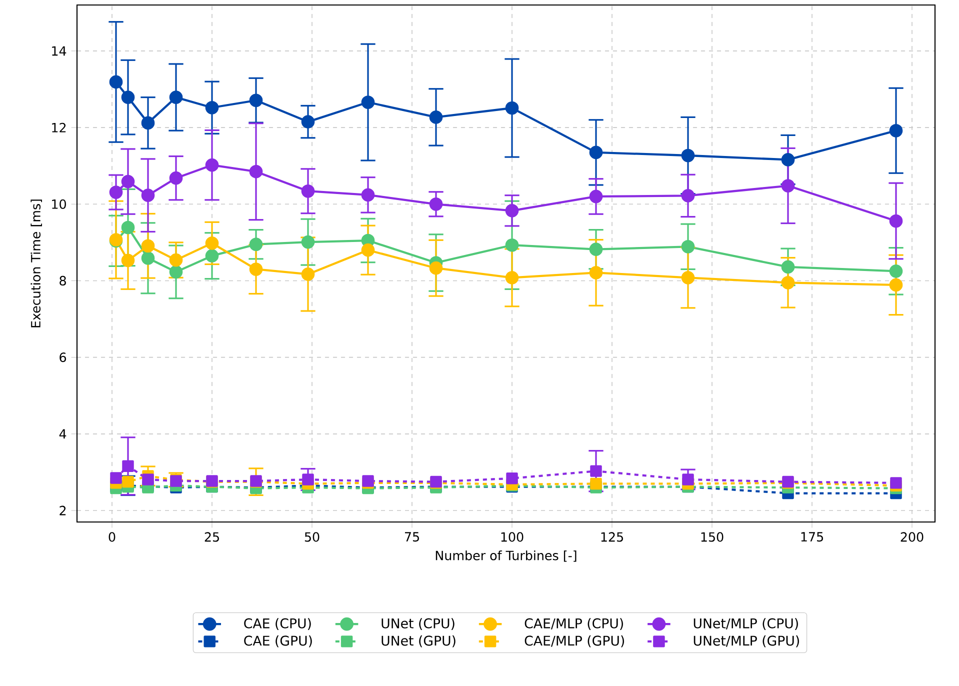 This screenshot has height=686, width=959. What do you see at coordinates (36, 264) in the screenshot?
I see `y-axis-title: Execution Time [ms]` at bounding box center [36, 264].